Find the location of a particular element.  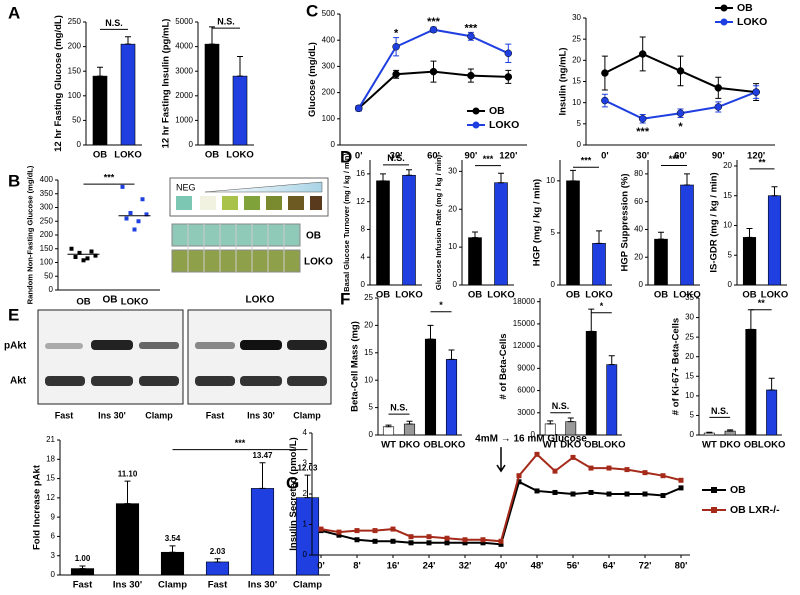

y-tick-label: 9 is located at coordinates (53, 516).